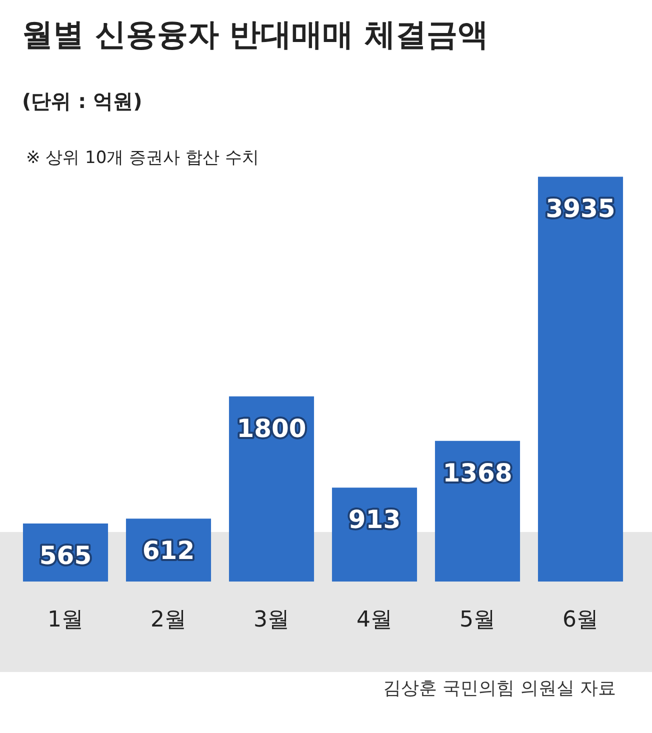 Image resolution: width=652 pixels, height=733 pixels. I want to click on x-tick-label: 1월, so click(66, 620).